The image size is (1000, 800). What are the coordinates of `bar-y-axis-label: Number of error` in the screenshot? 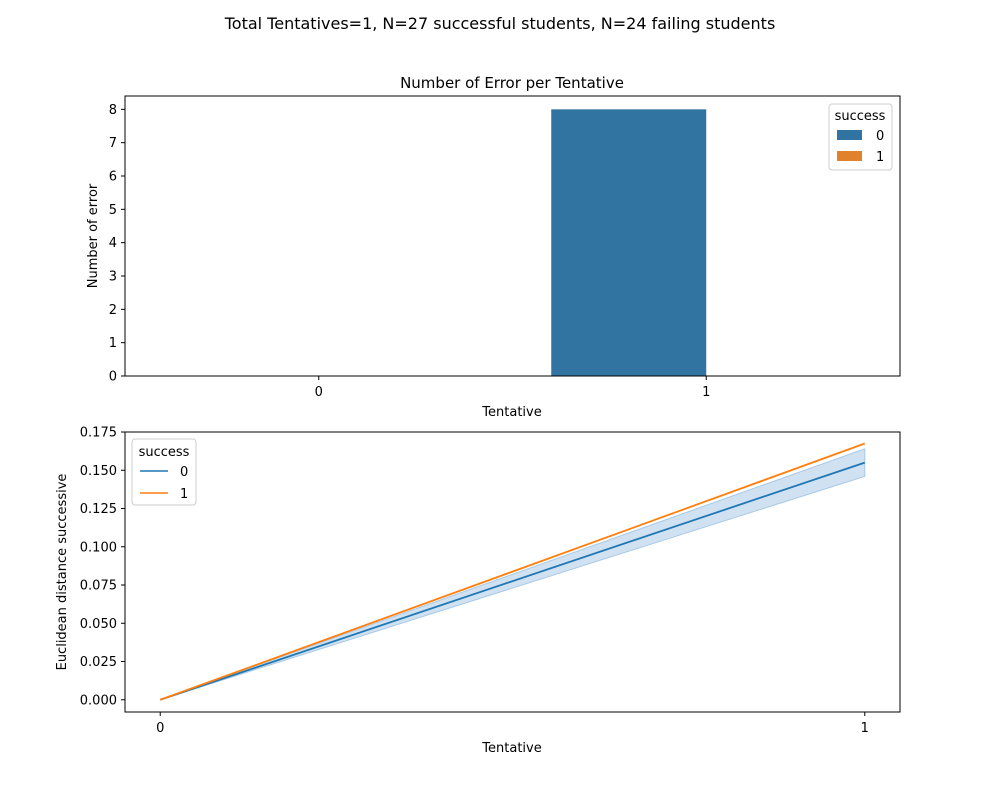 It's located at (93, 235).